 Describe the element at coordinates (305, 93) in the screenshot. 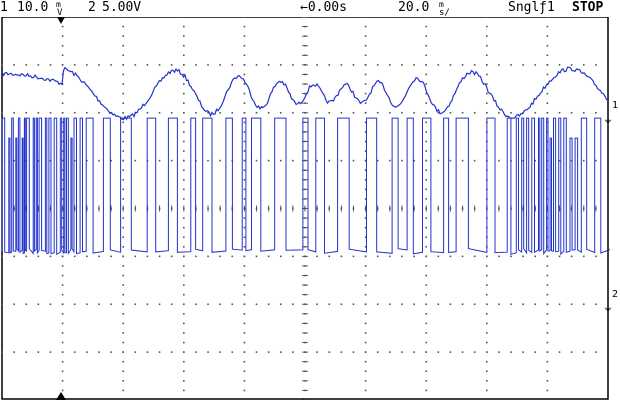

I see `channel-1-trace` at that location.